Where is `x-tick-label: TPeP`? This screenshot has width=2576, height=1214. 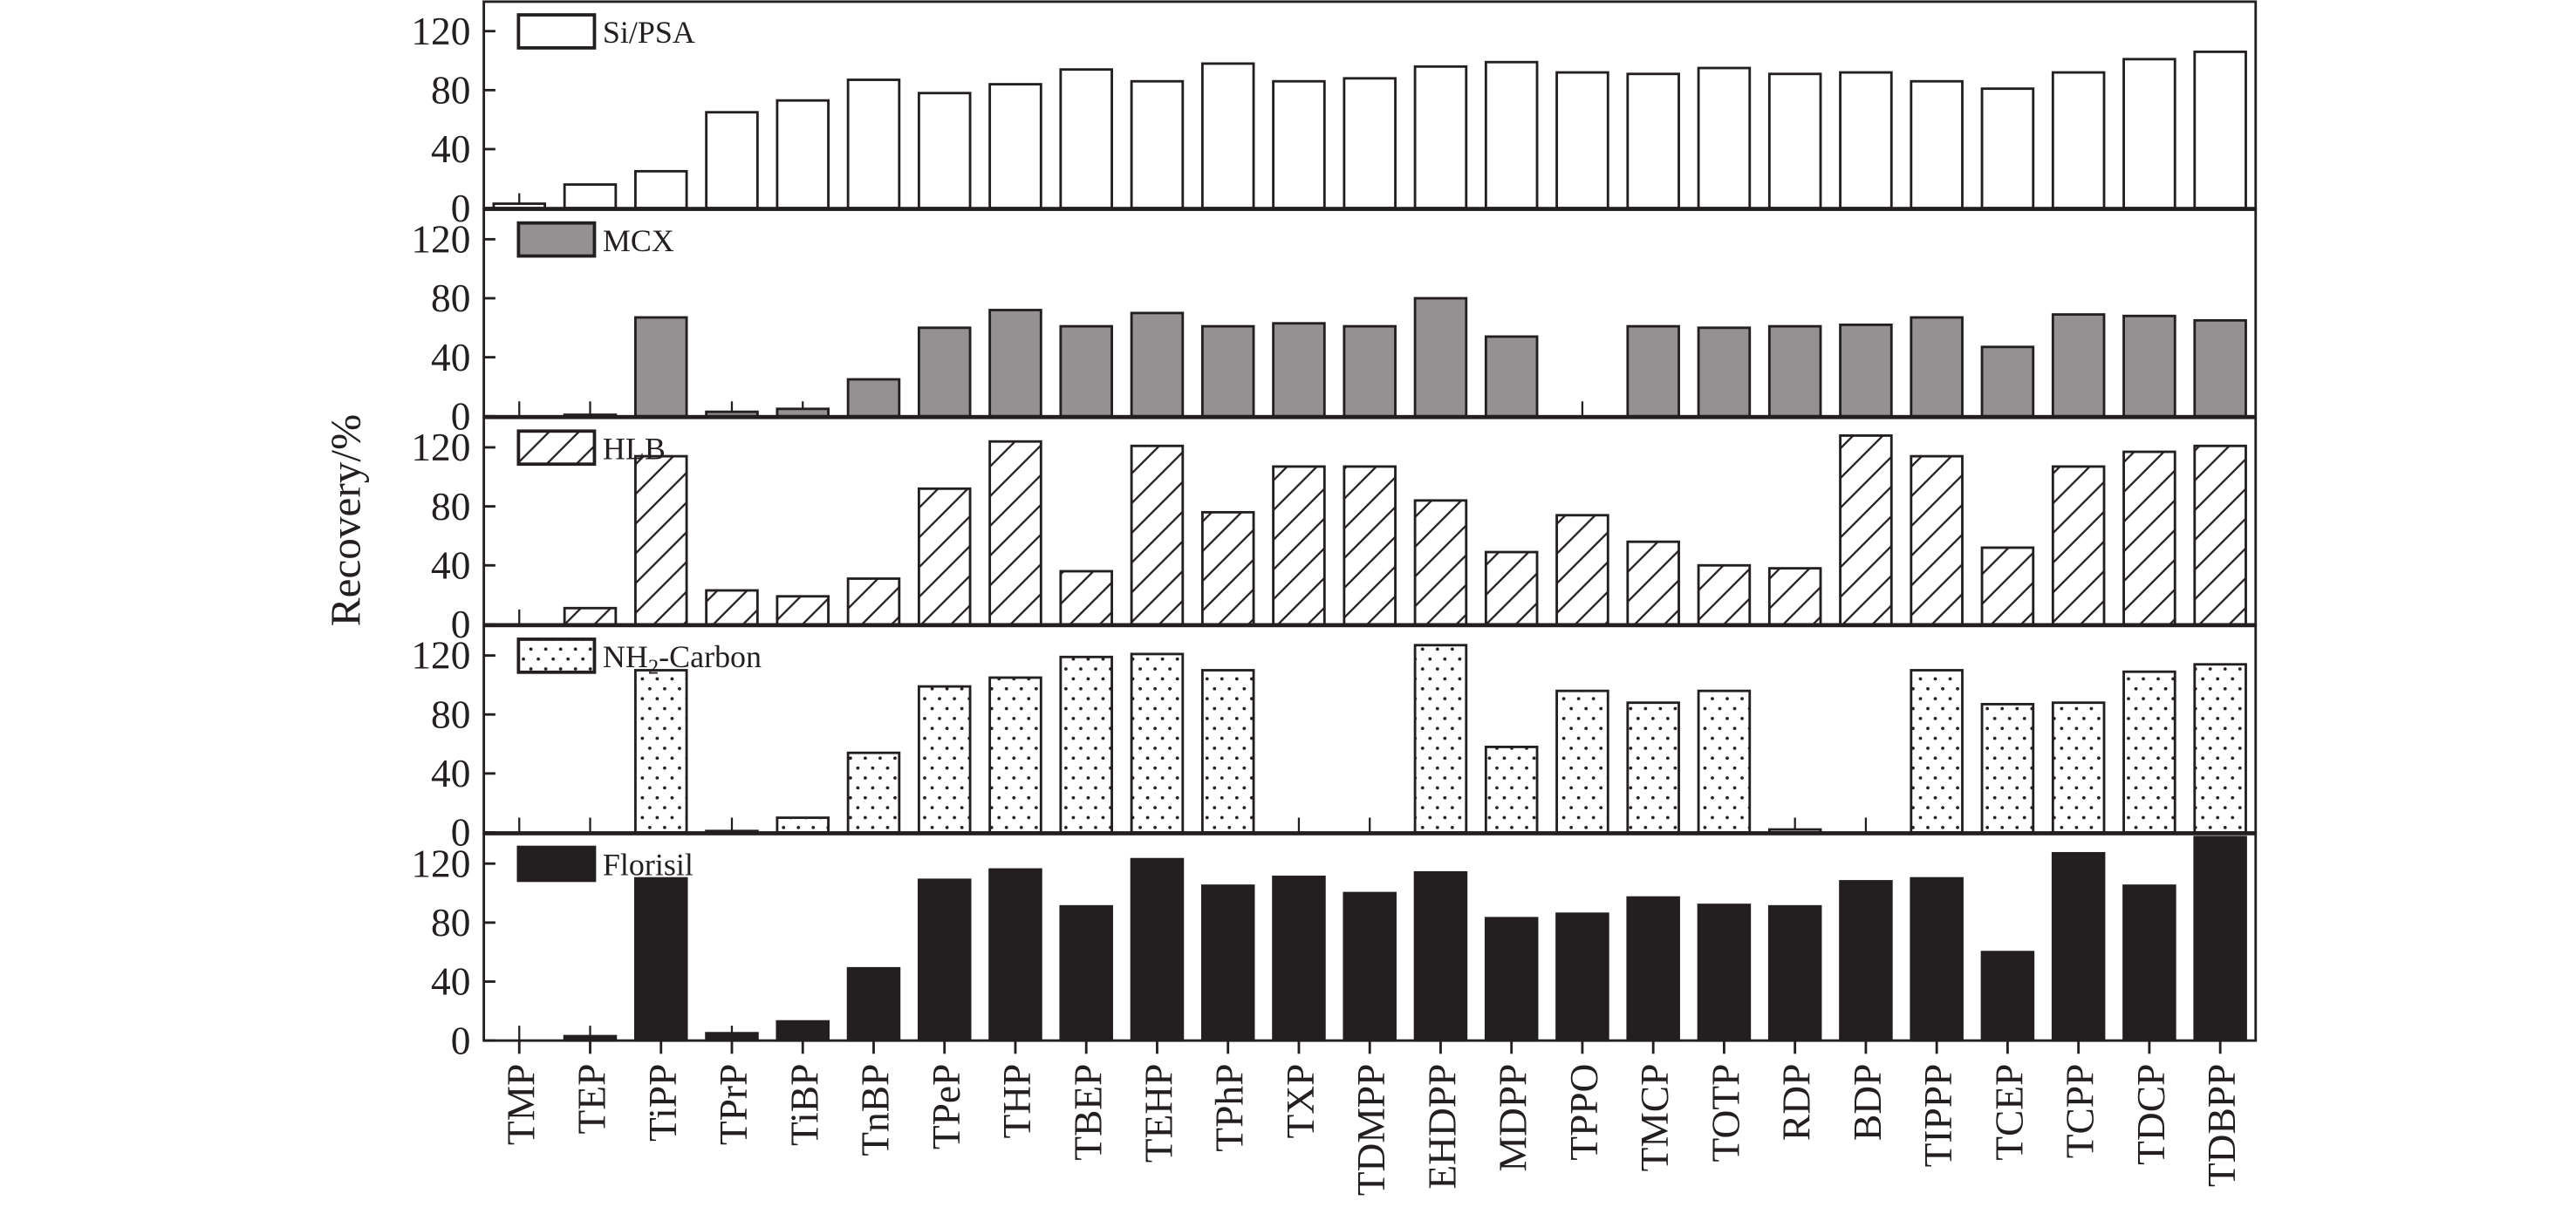
x-tick-label: TPeP is located at coordinates (946, 1106).